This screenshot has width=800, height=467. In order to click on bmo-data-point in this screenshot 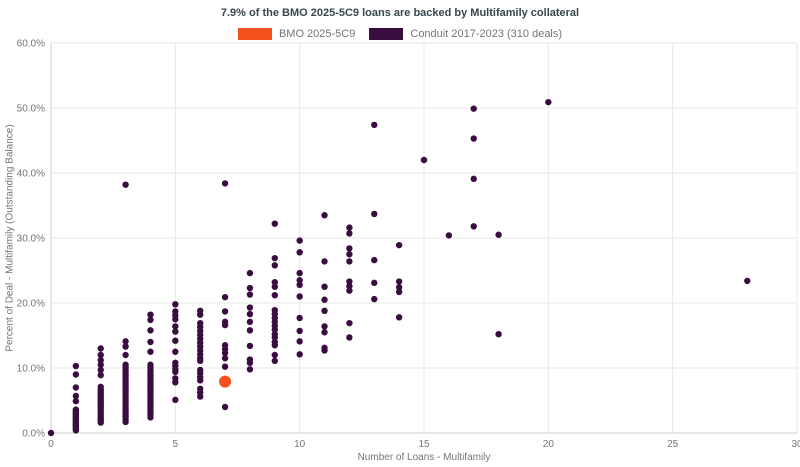, I will do `click(225, 381)`.